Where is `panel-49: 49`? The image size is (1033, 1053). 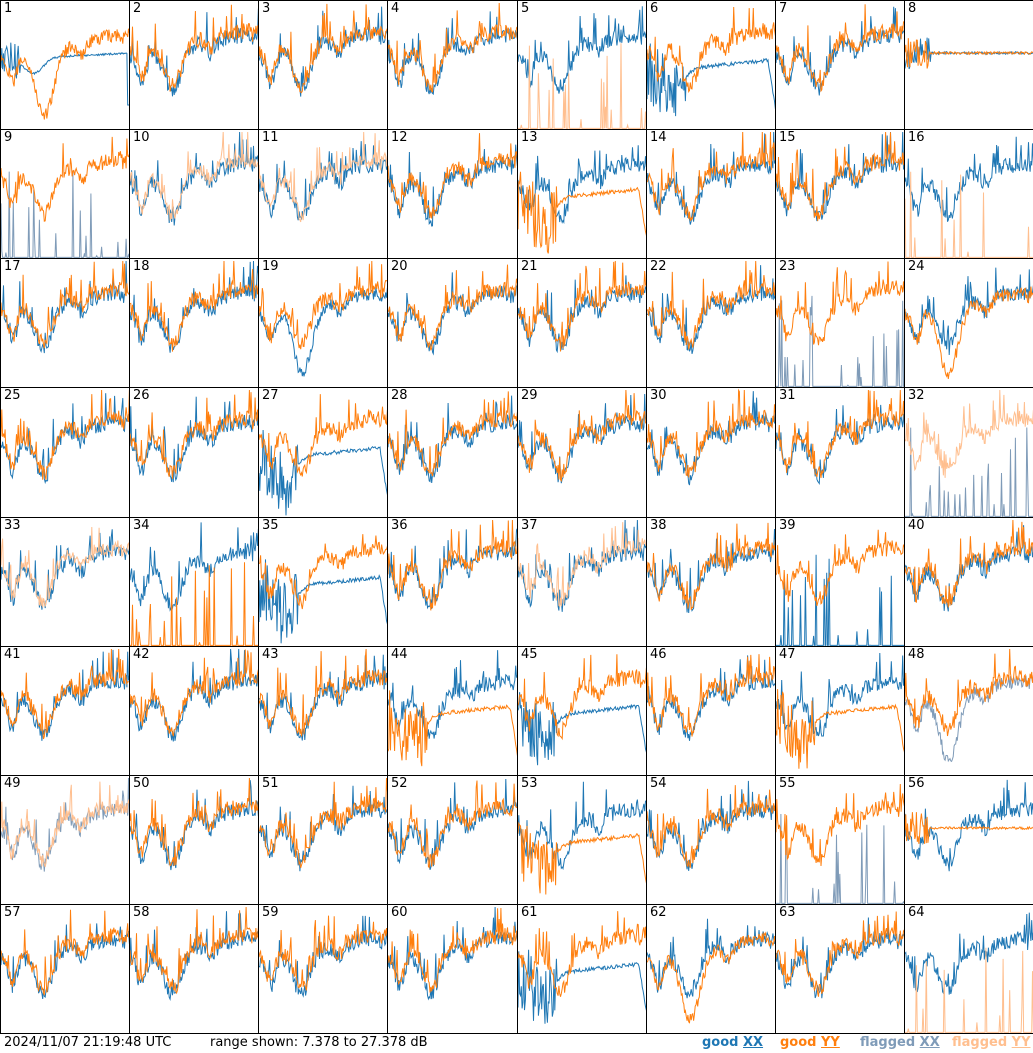 panel-49: 49 is located at coordinates (65, 840).